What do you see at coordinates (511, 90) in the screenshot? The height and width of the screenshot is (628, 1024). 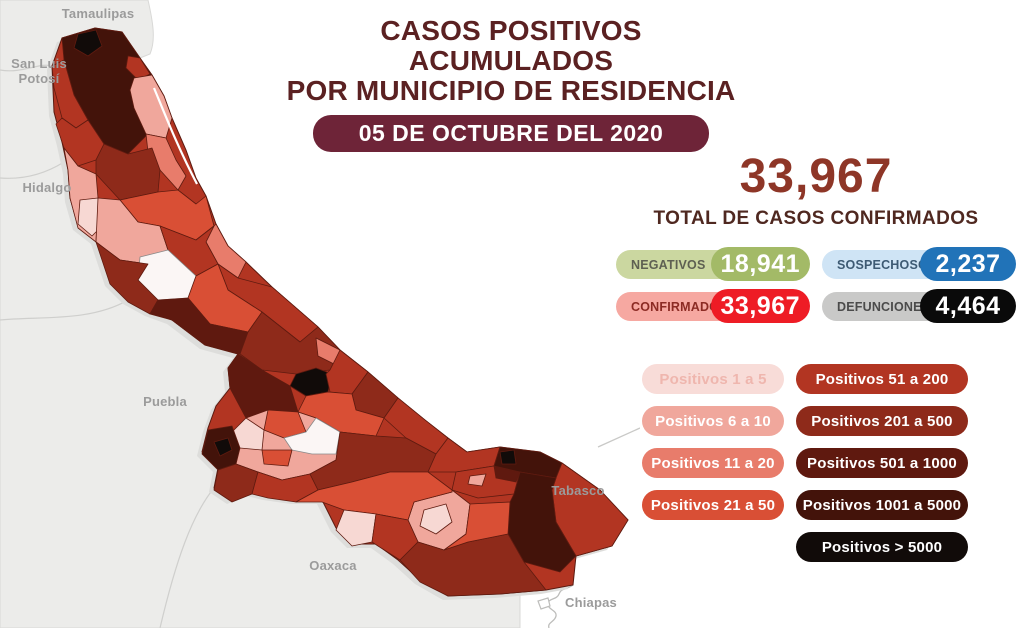 I see `title-line-2: POR MUNICIPIO DE RESIDENCIA` at bounding box center [511, 90].